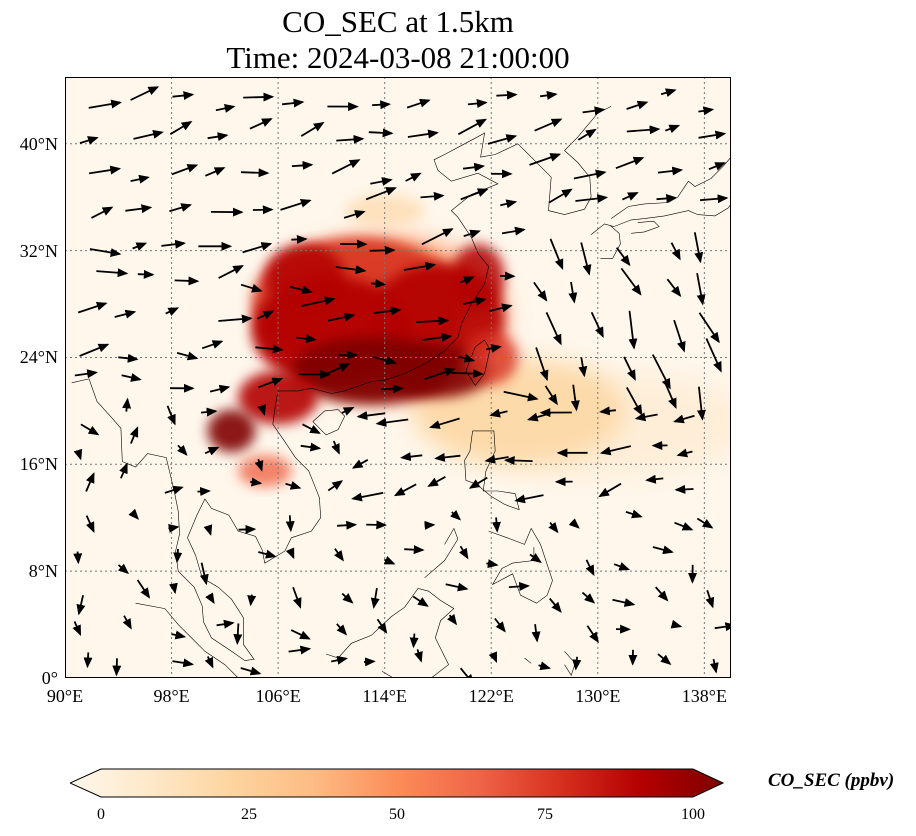 The width and height of the screenshot is (916, 836). I want to click on colorbar-body, so click(397, 783).